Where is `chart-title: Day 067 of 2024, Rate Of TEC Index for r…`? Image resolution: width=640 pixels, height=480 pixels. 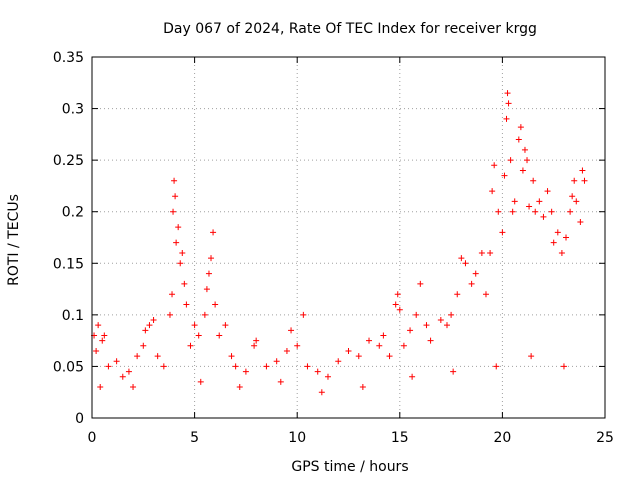
chart-title: Day 067 of 2024, Rate Of TEC Index for r… is located at coordinates (350, 29).